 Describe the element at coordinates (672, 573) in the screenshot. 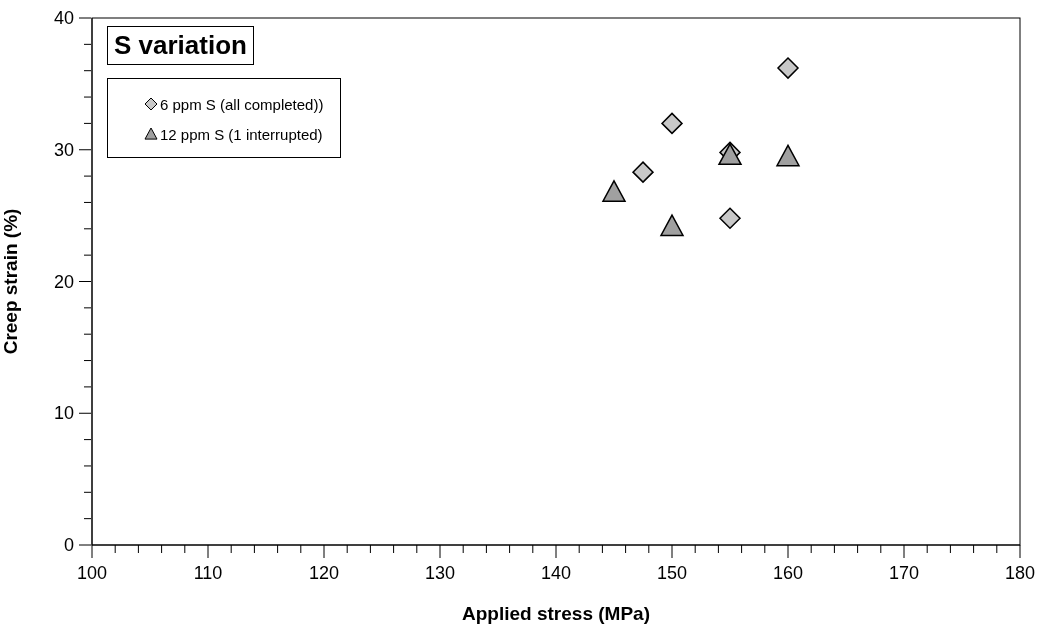

I see `x-tick-label: 150` at that location.